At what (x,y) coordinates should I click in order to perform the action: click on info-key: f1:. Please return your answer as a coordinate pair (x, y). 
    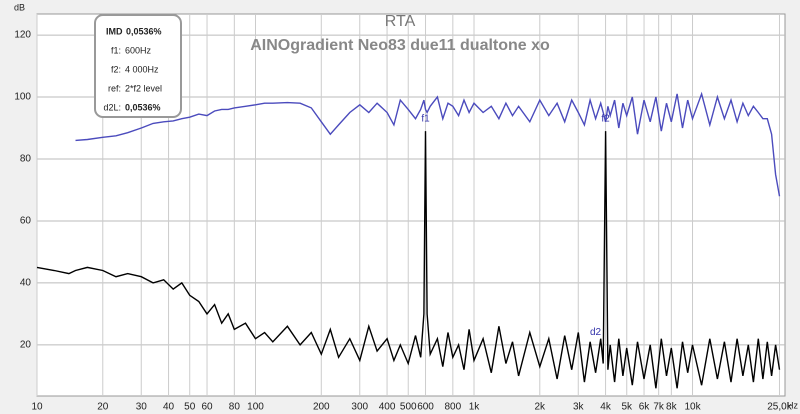
    Looking at the image, I should click on (116, 50).